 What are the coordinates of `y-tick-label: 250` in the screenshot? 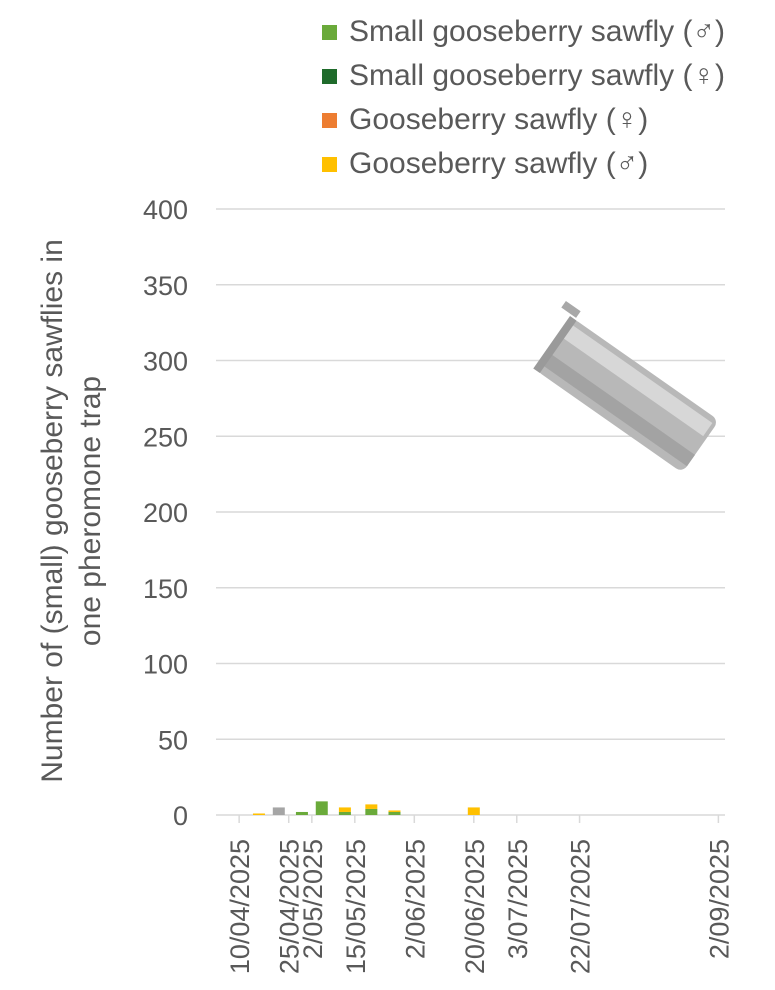 It's located at (165, 437).